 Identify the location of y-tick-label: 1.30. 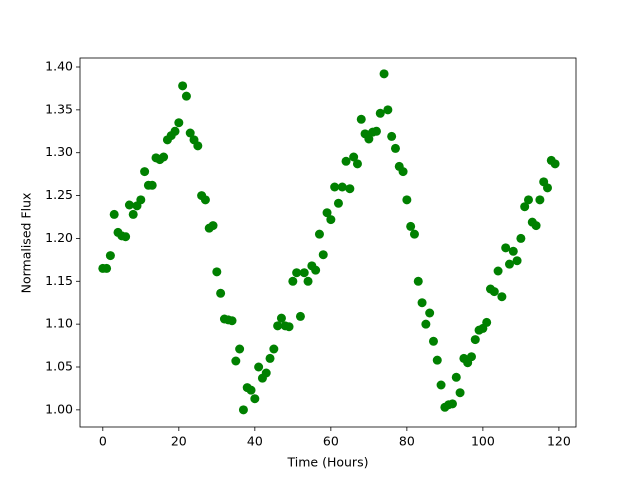
(59, 151).